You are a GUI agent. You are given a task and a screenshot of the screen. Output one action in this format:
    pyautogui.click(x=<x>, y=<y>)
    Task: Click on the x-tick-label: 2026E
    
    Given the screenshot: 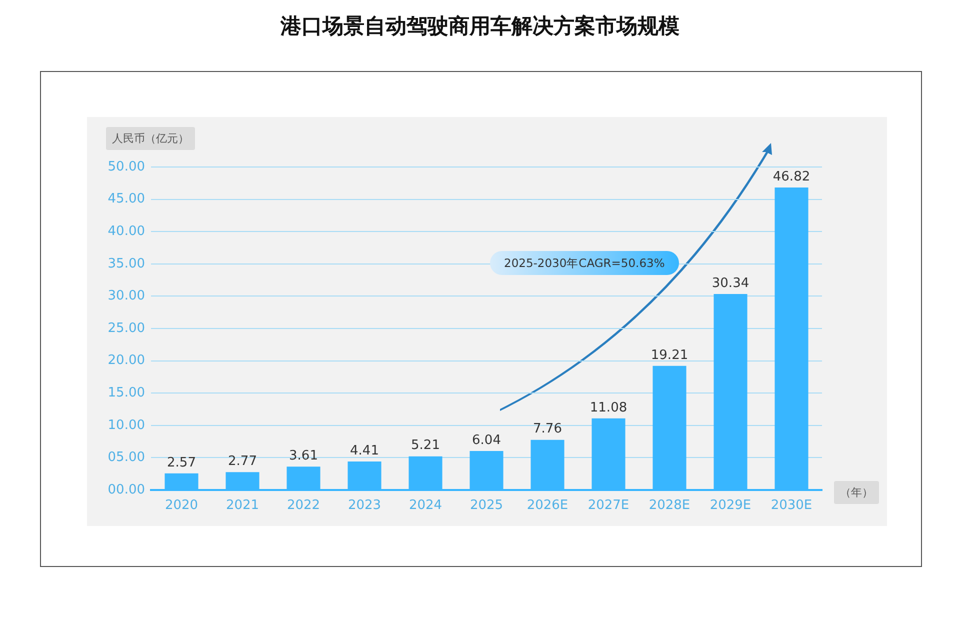 What is the action you would take?
    pyautogui.click(x=547, y=506)
    